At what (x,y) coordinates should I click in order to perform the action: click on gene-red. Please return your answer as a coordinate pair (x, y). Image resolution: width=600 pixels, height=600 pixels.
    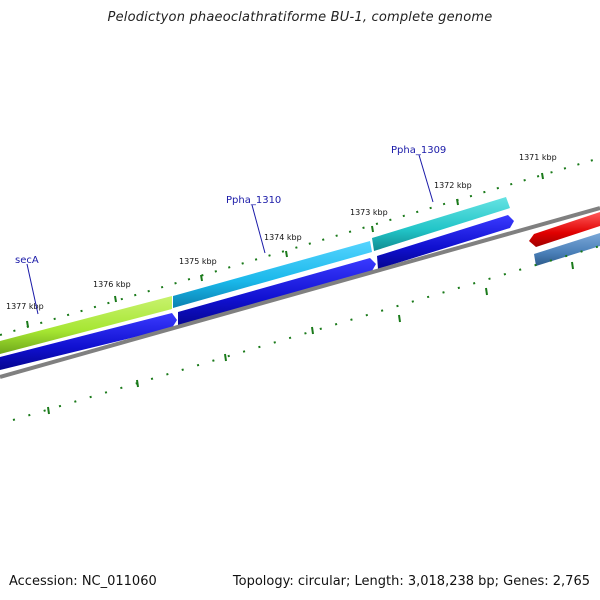
    Looking at the image, I should click on (564, 229).